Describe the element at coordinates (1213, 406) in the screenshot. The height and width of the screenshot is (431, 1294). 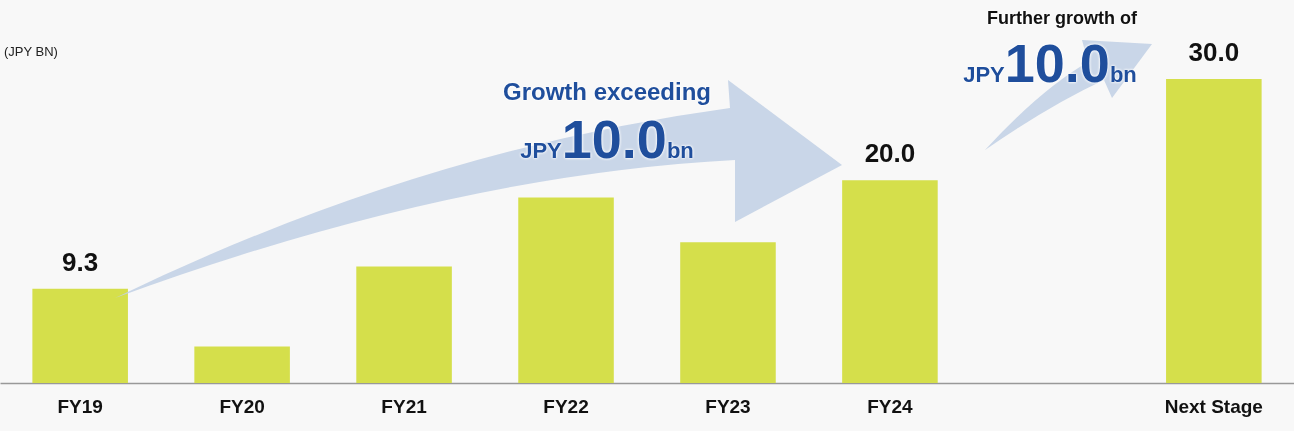
I see `x-tick-label: Next Stage` at that location.